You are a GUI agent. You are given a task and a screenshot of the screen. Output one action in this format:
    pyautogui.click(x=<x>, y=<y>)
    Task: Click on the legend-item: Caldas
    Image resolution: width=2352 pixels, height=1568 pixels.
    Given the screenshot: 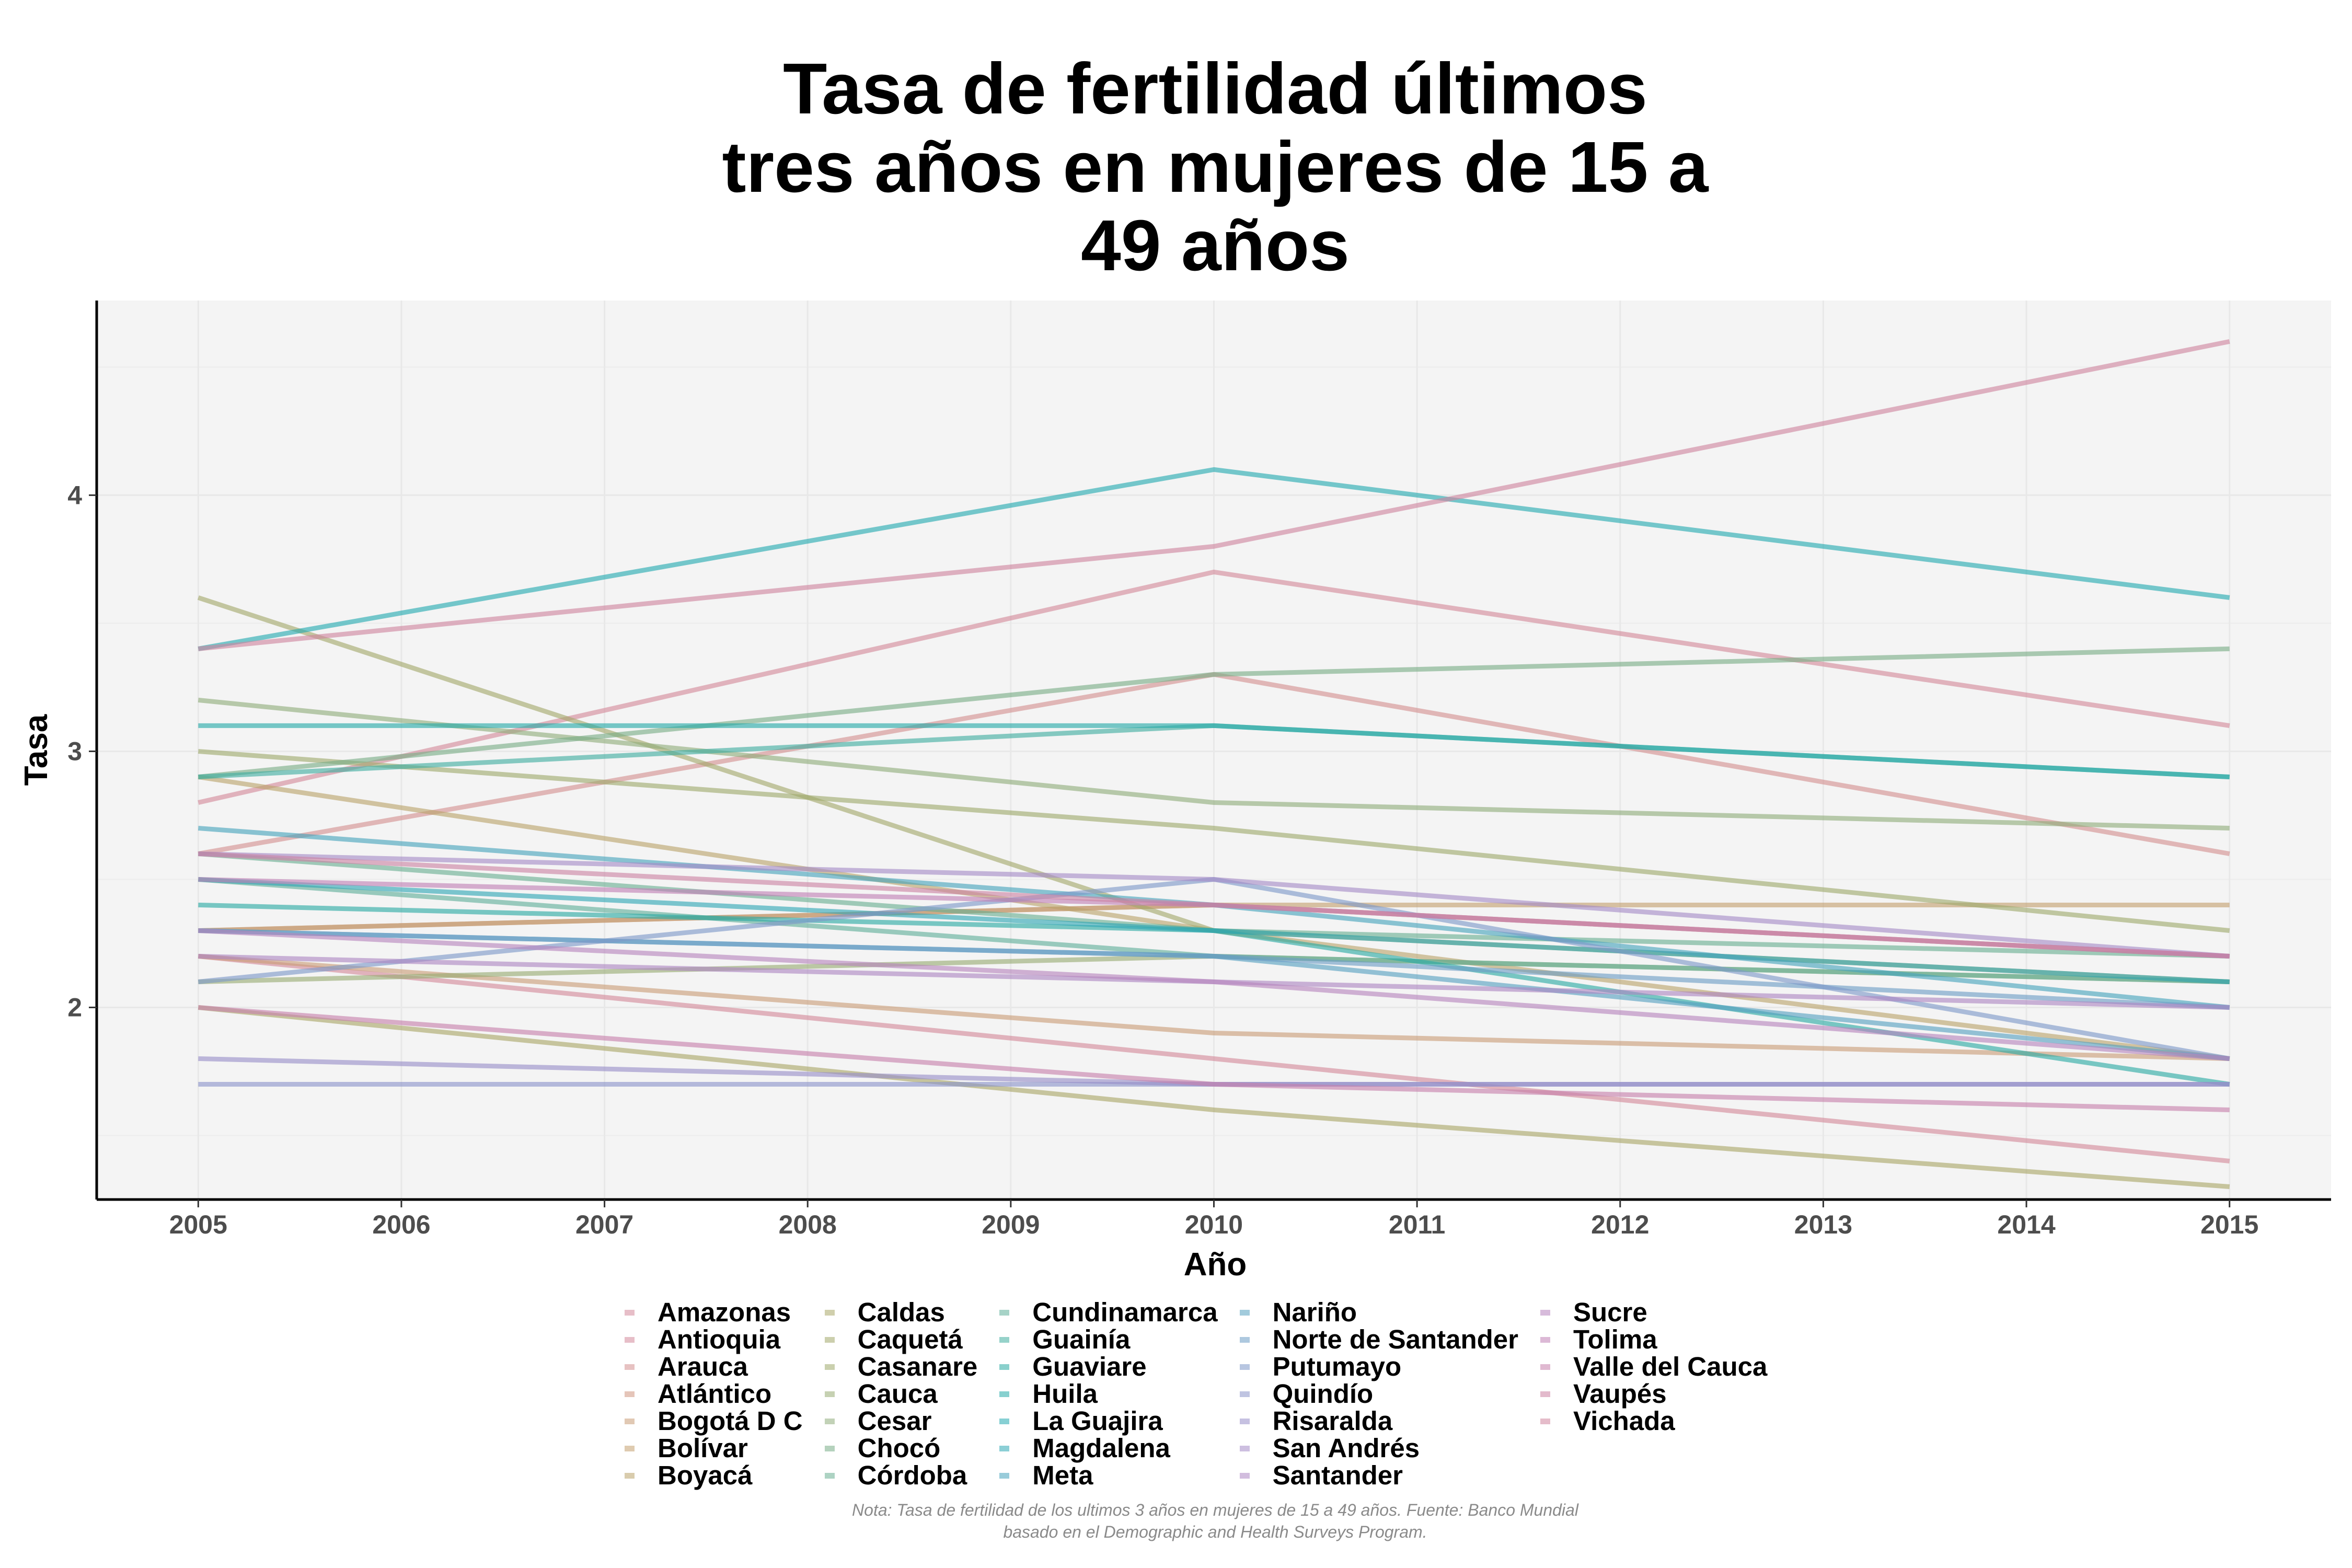 What is the action you would take?
    pyautogui.click(x=901, y=1312)
    